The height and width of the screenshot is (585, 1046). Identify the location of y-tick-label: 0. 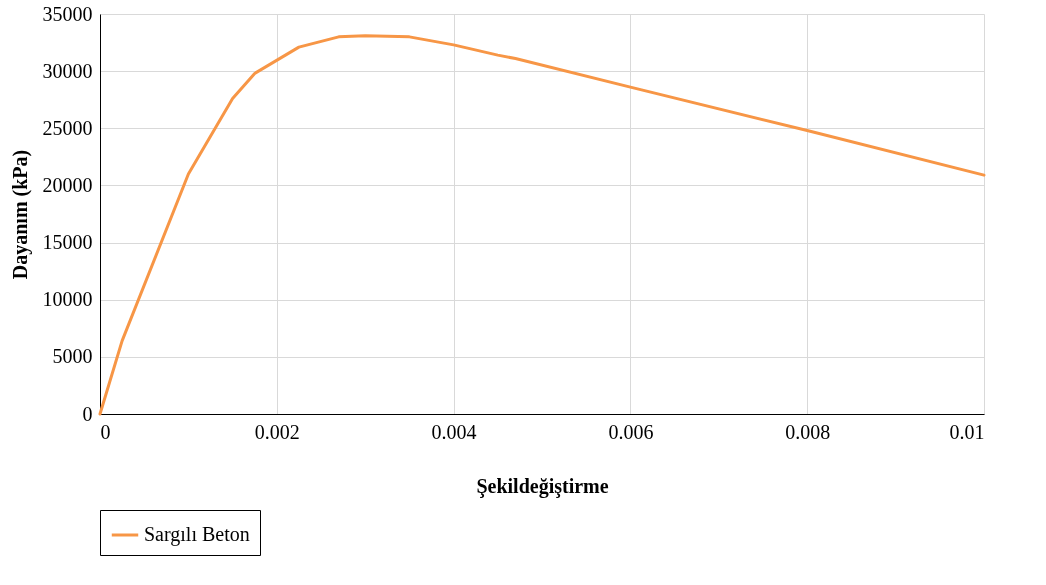
(87, 413).